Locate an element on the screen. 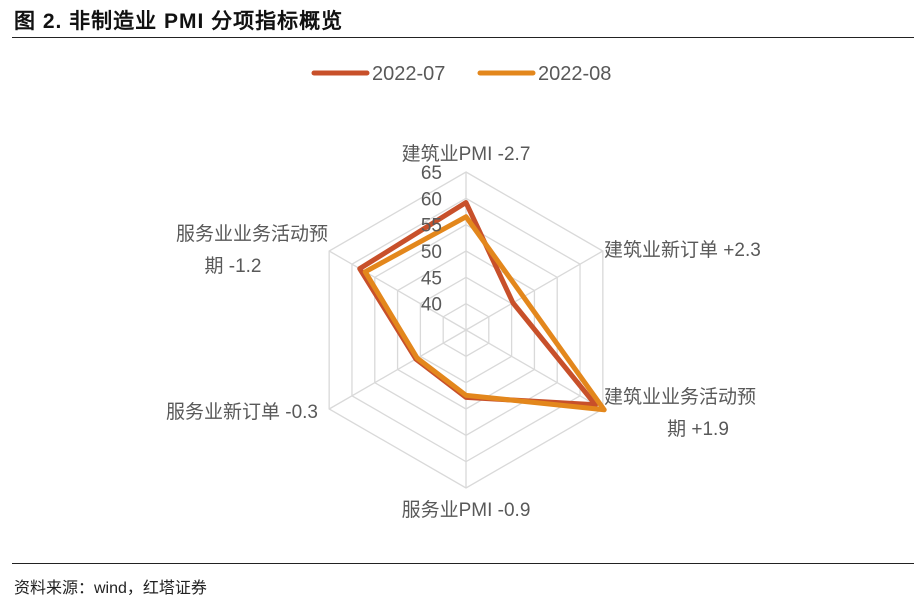 The width and height of the screenshot is (918, 605). axis-label-2: 建筑业业务活动预 is located at coordinates (680, 397).